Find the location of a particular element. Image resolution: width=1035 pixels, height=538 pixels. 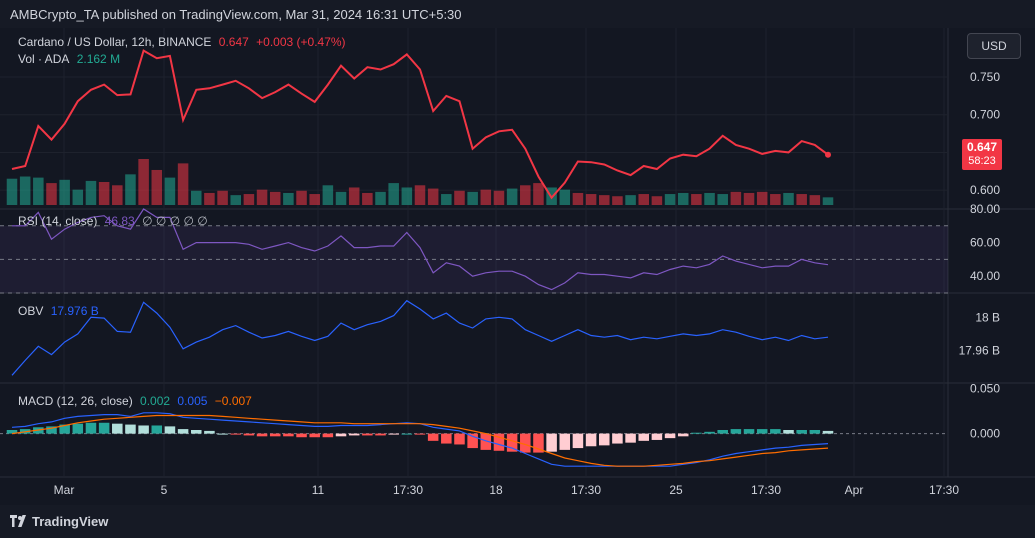

rsi-pane is located at coordinates (474, 251).